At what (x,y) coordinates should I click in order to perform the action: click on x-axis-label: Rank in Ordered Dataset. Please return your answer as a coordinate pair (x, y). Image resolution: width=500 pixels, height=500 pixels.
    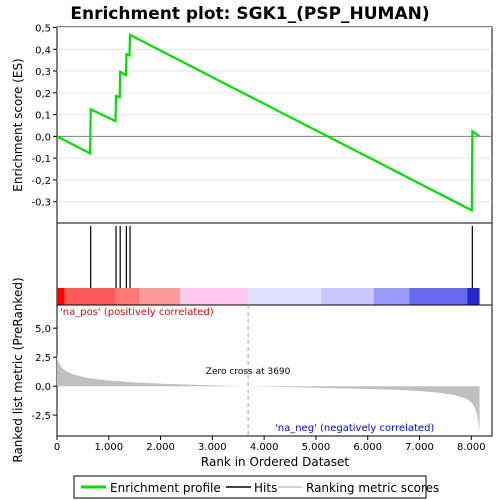
    Looking at the image, I should click on (275, 462).